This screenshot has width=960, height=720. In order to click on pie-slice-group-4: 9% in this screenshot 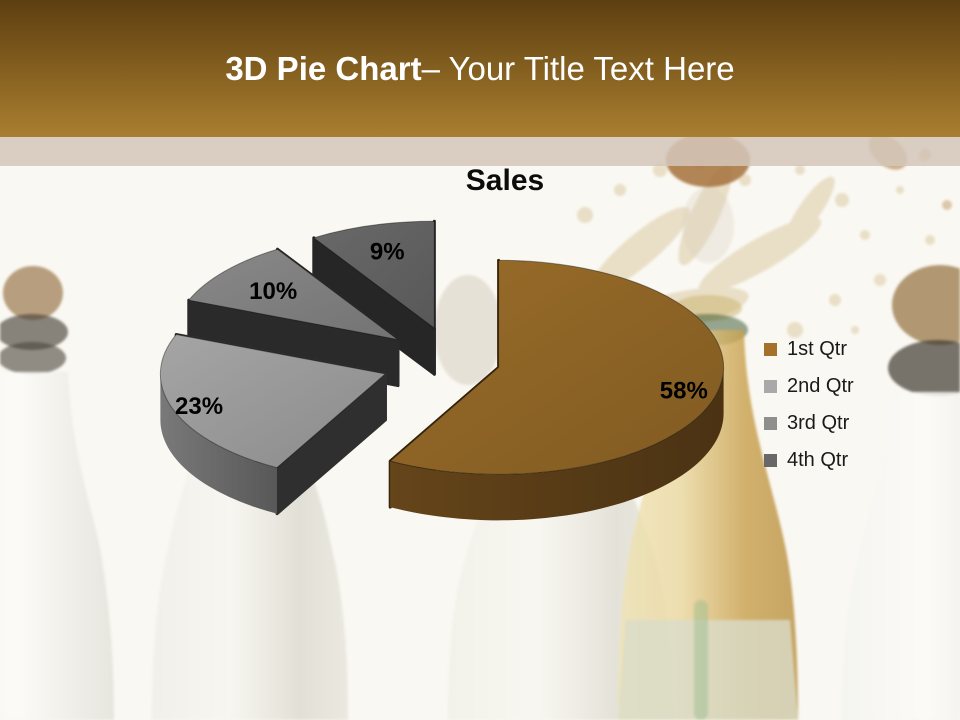, I will do `click(374, 297)`.